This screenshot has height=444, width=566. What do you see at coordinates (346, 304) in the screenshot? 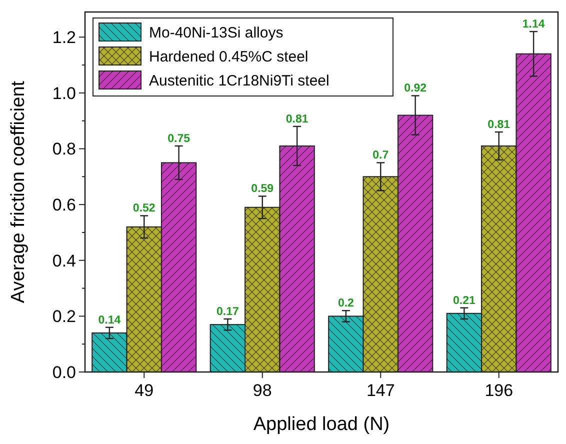
I see `data-label: 0.2` at bounding box center [346, 304].